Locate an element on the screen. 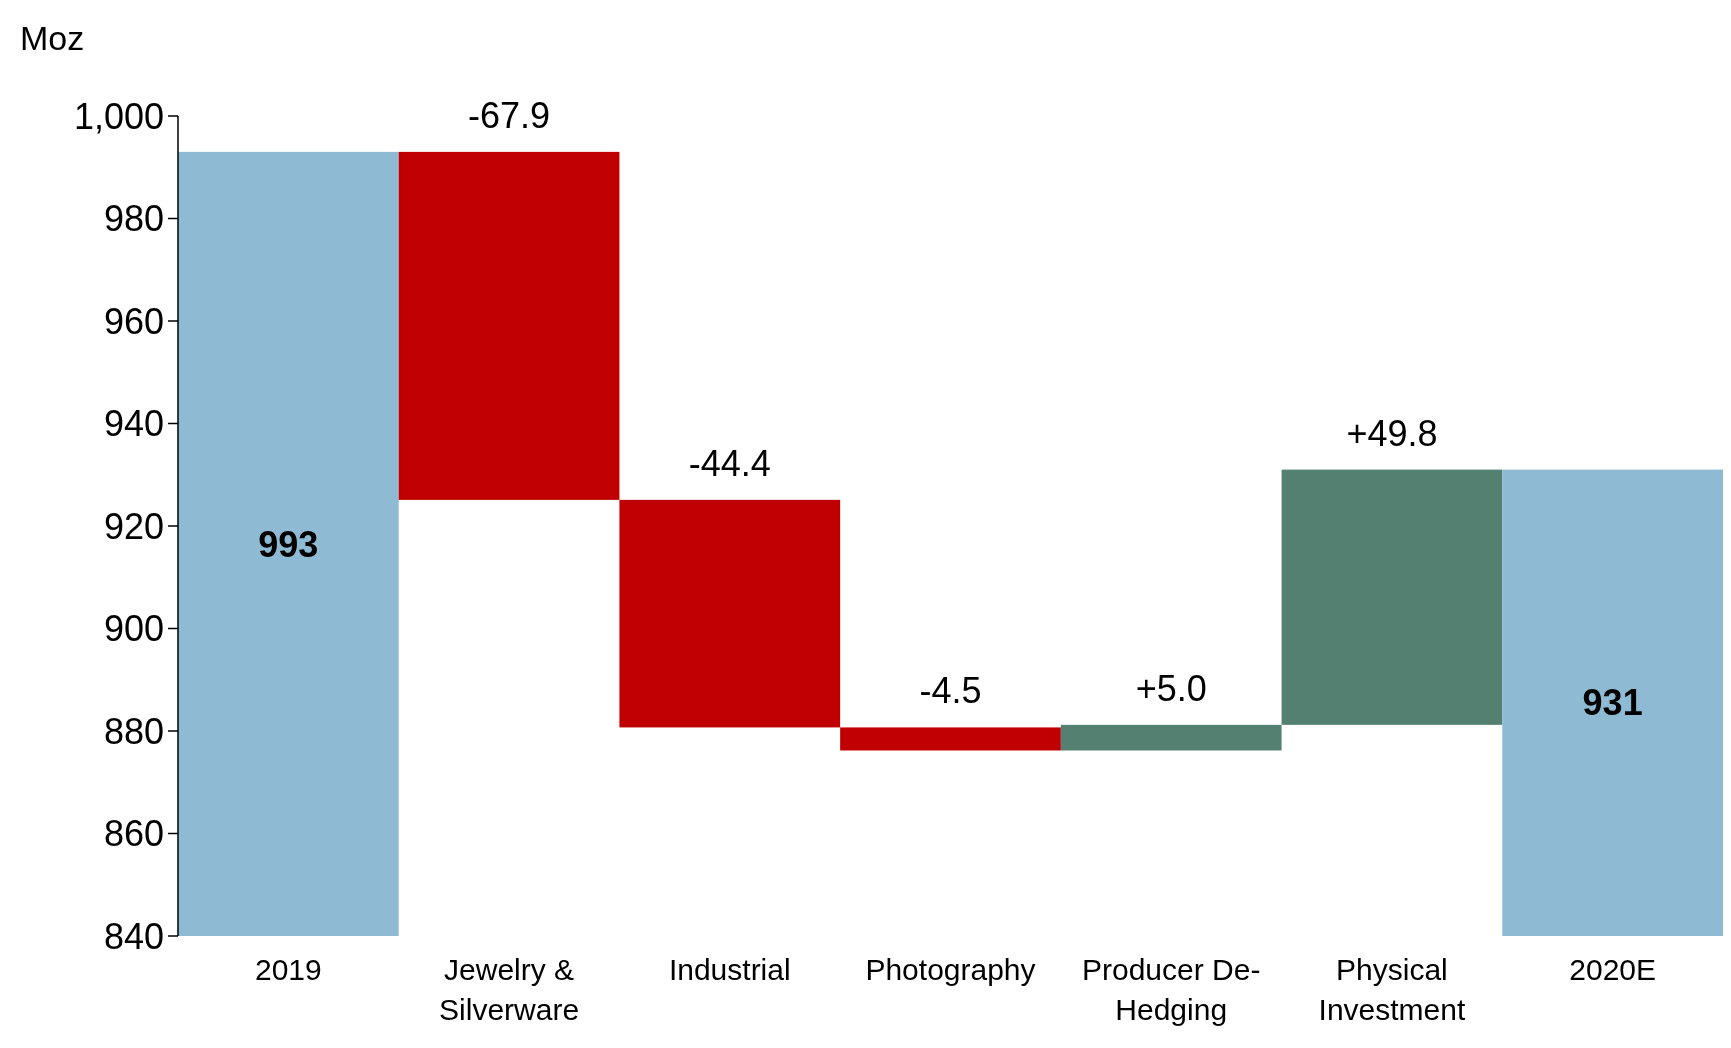 Image resolution: width=1731 pixels, height=1048 pixels. x-tick-label: Photography is located at coordinates (950, 969).